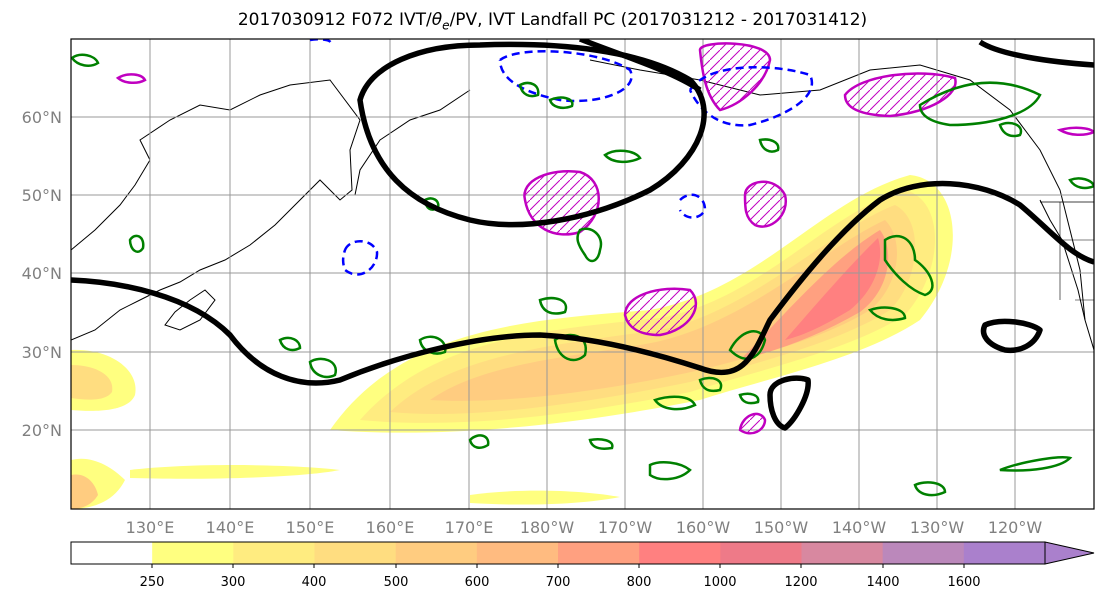  What do you see at coordinates (1076, 251) in the screenshot?
I see `border-states` at bounding box center [1076, 251].